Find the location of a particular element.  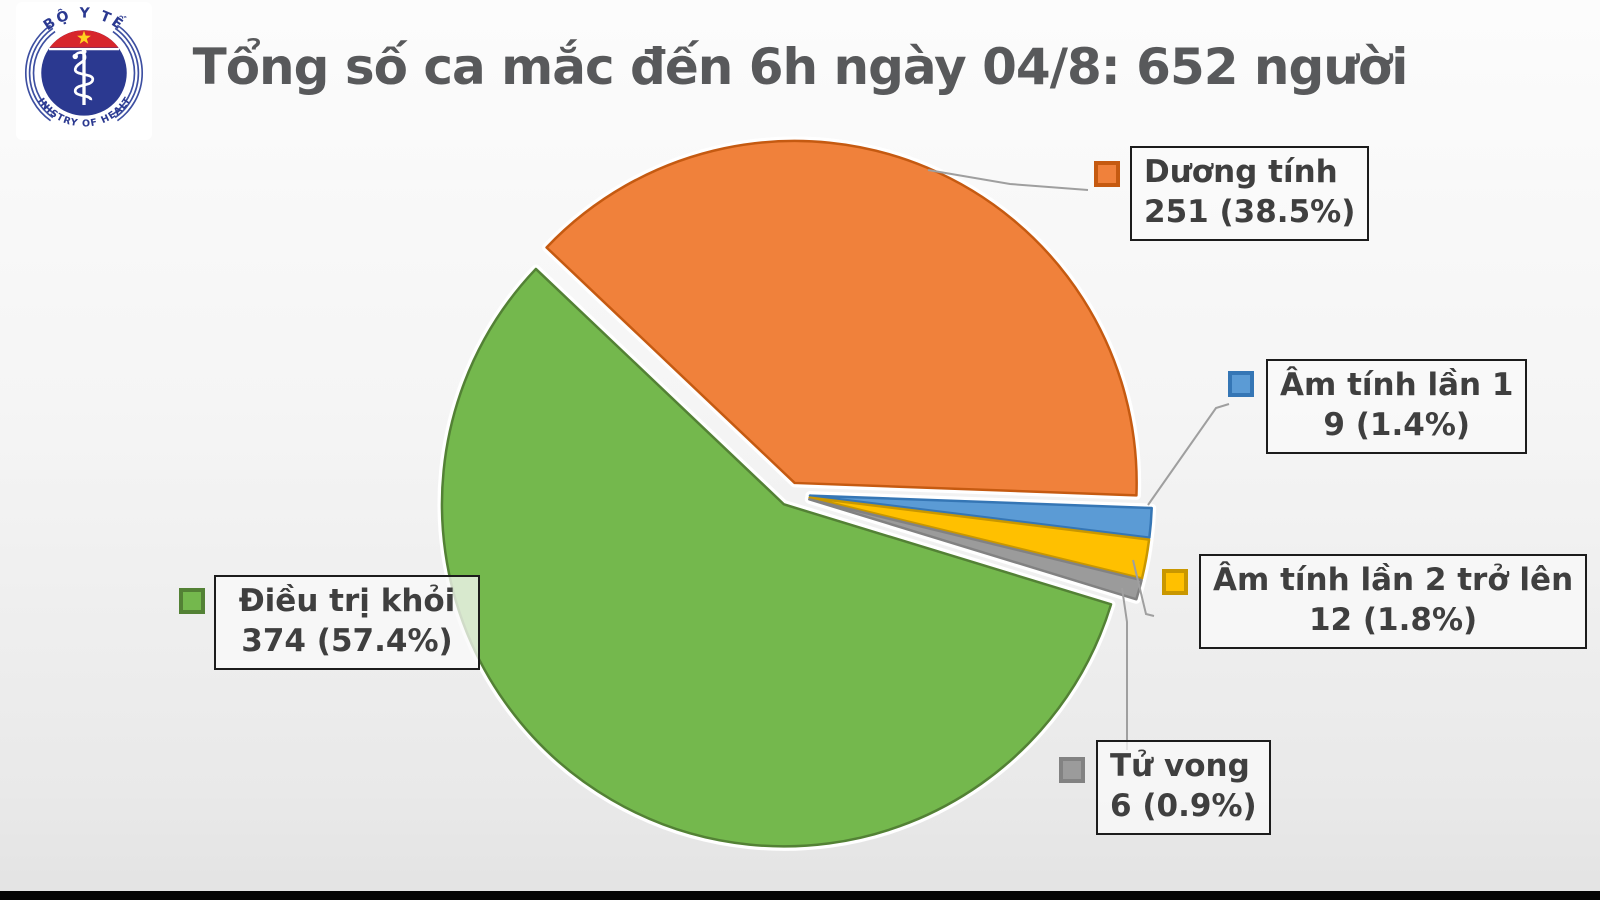

callout-duong-tinh: Dương tính 251 (38.5%) is located at coordinates (1250, 194).